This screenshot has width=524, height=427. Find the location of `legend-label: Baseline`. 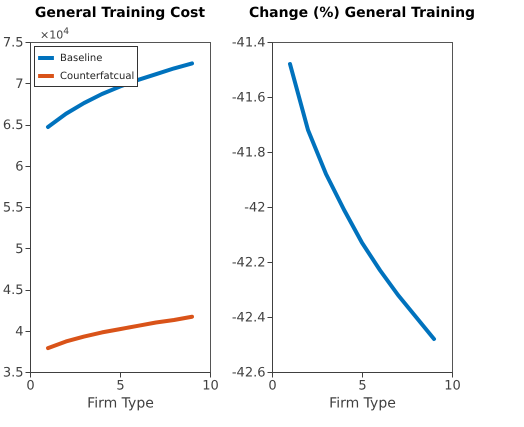

legend-label: Baseline is located at coordinates (81, 58).